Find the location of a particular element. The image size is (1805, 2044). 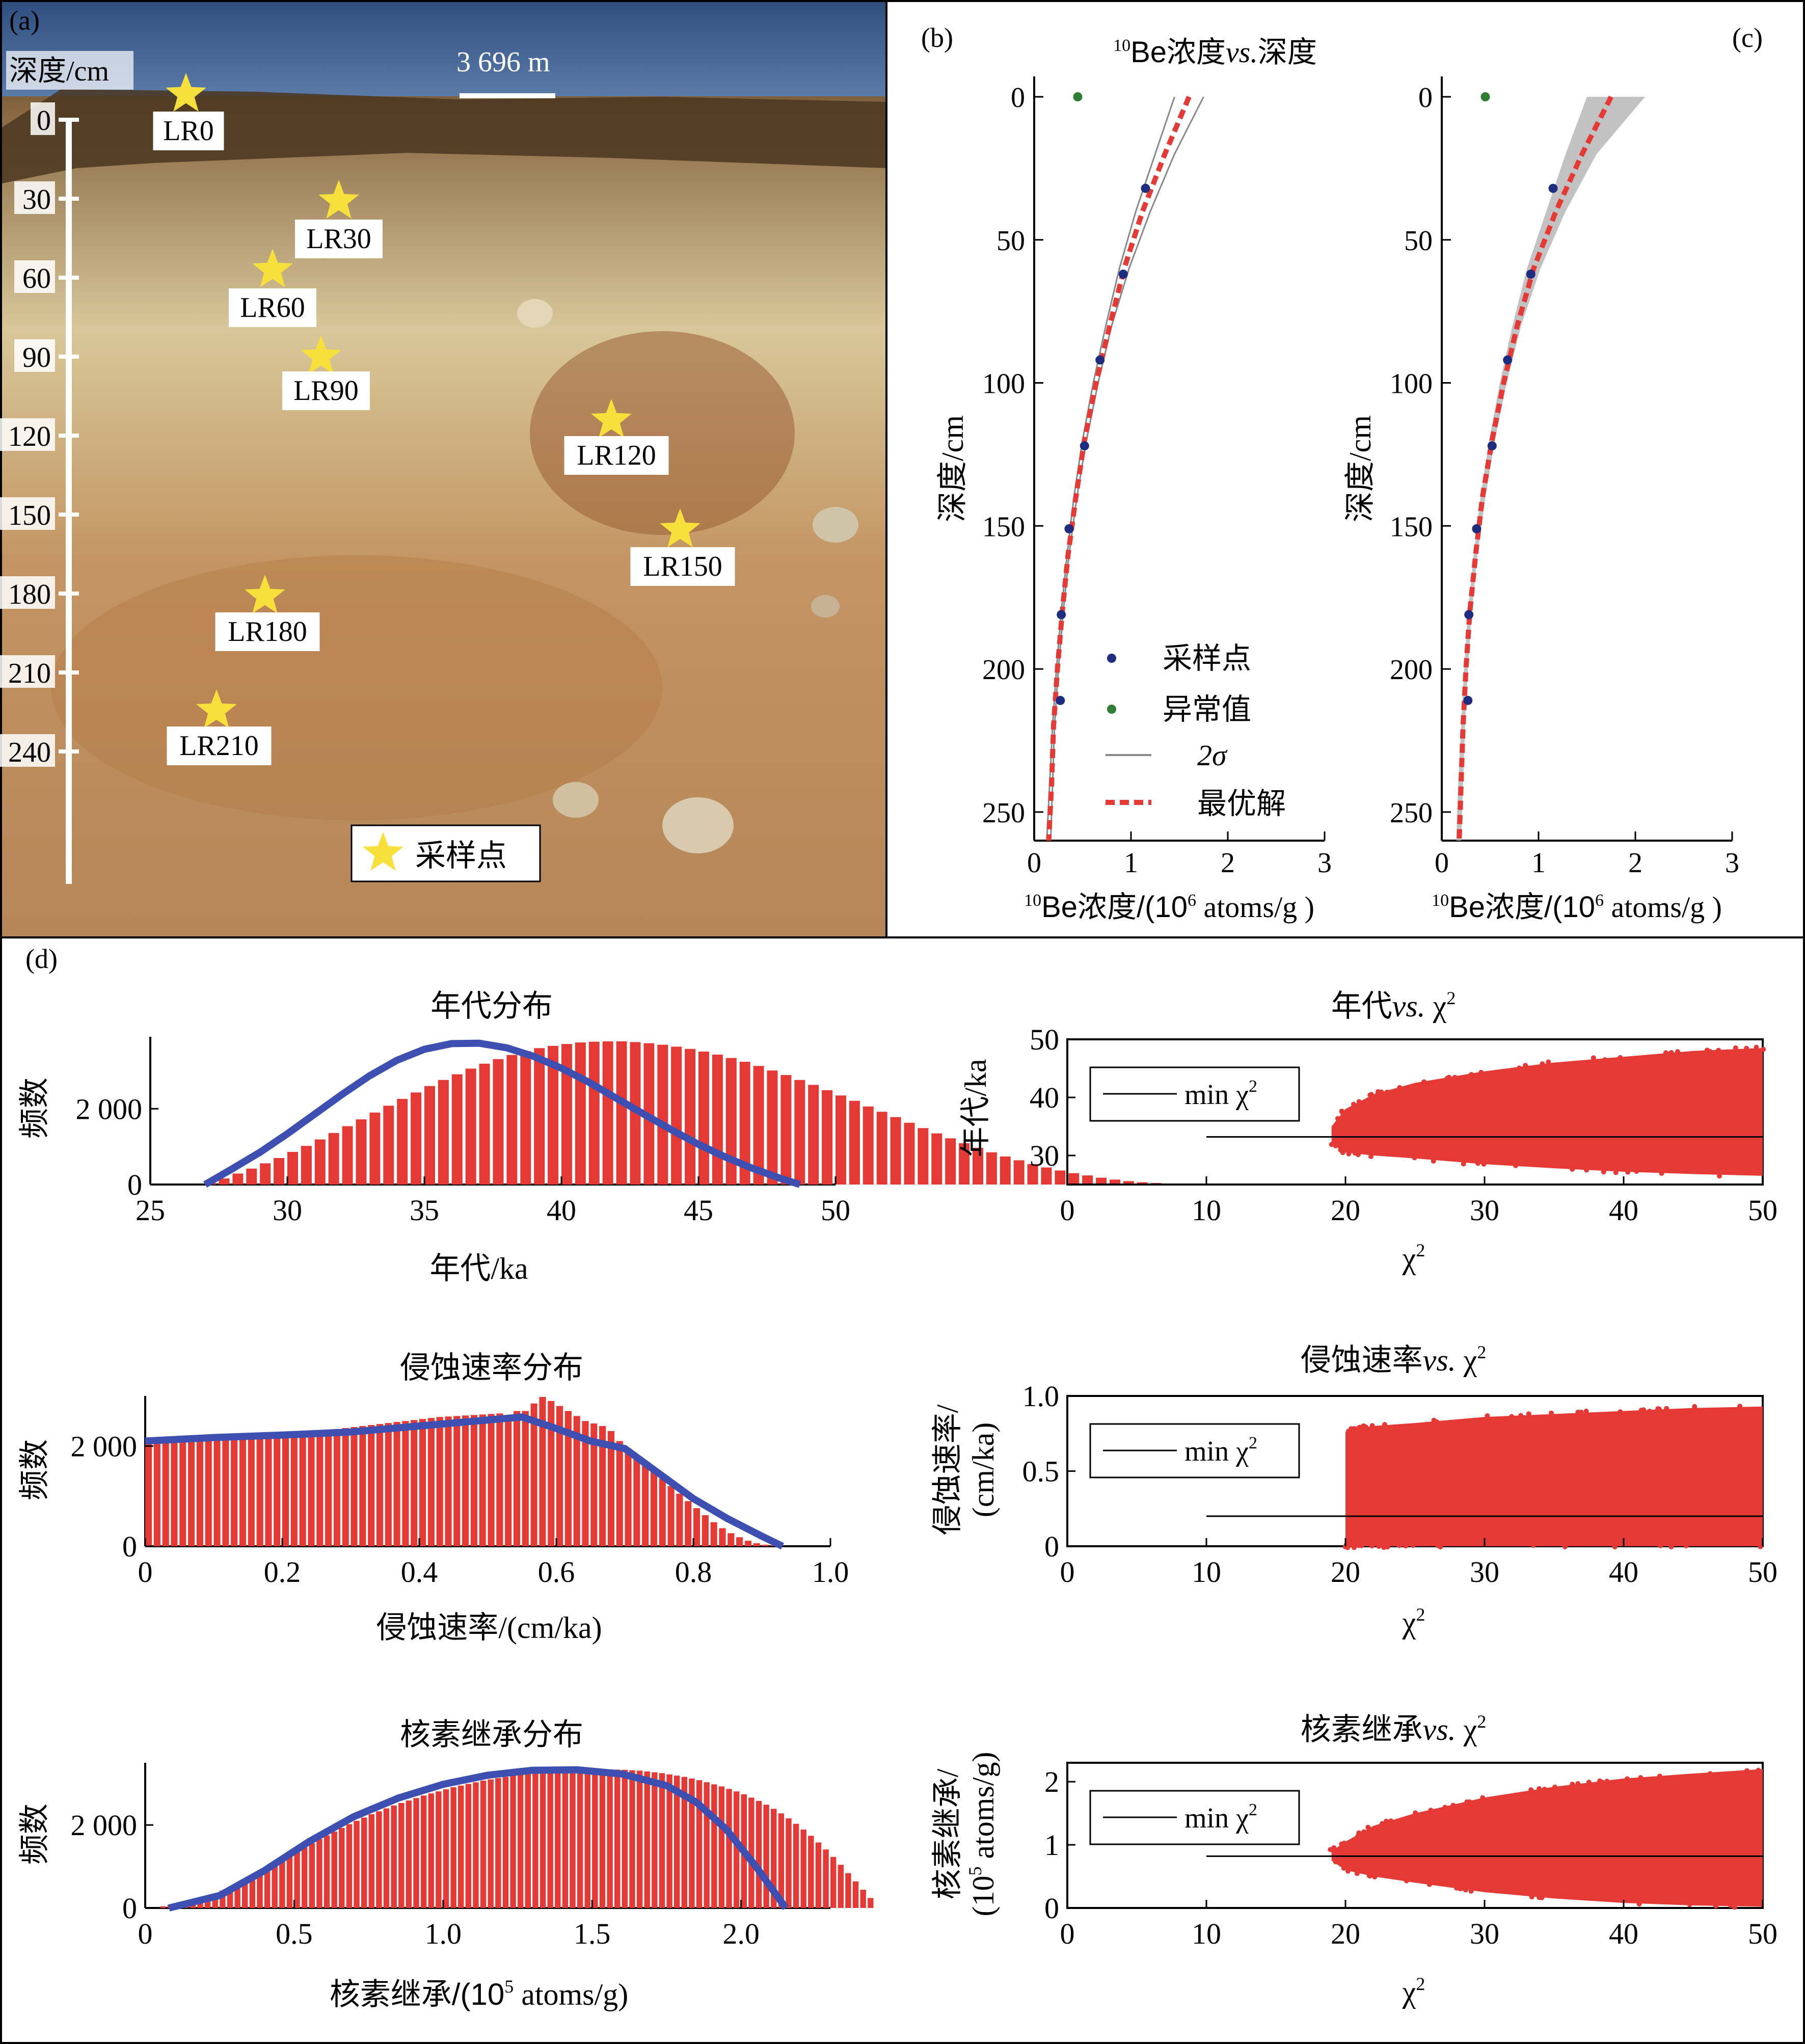

x-tick-label: 50 is located at coordinates (1762, 1572).